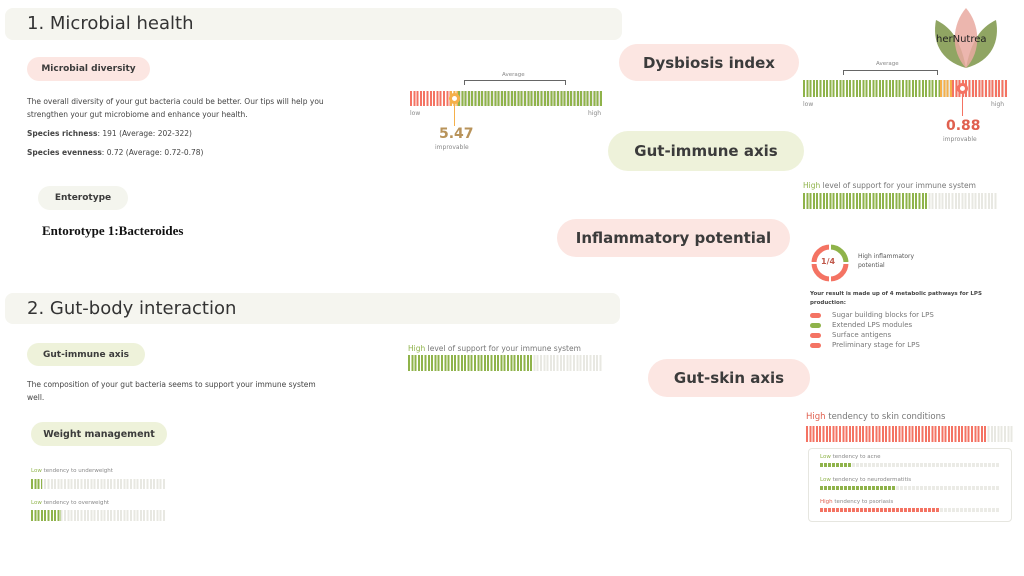 This screenshot has height=576, width=1024. Describe the element at coordinates (808, 104) in the screenshot. I see `dysbiosis-low-label: low` at that location.